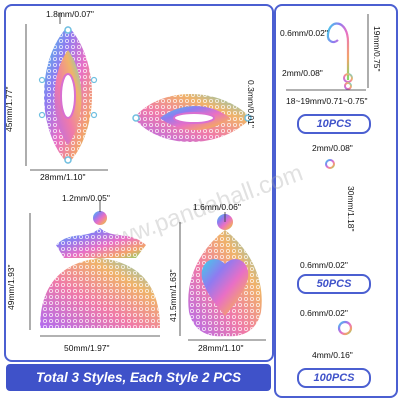  What do you see at coordinates (138, 377) in the screenshot?
I see `styles-banner: Total 3 Styles, Each Style 2 PCS` at bounding box center [138, 377].